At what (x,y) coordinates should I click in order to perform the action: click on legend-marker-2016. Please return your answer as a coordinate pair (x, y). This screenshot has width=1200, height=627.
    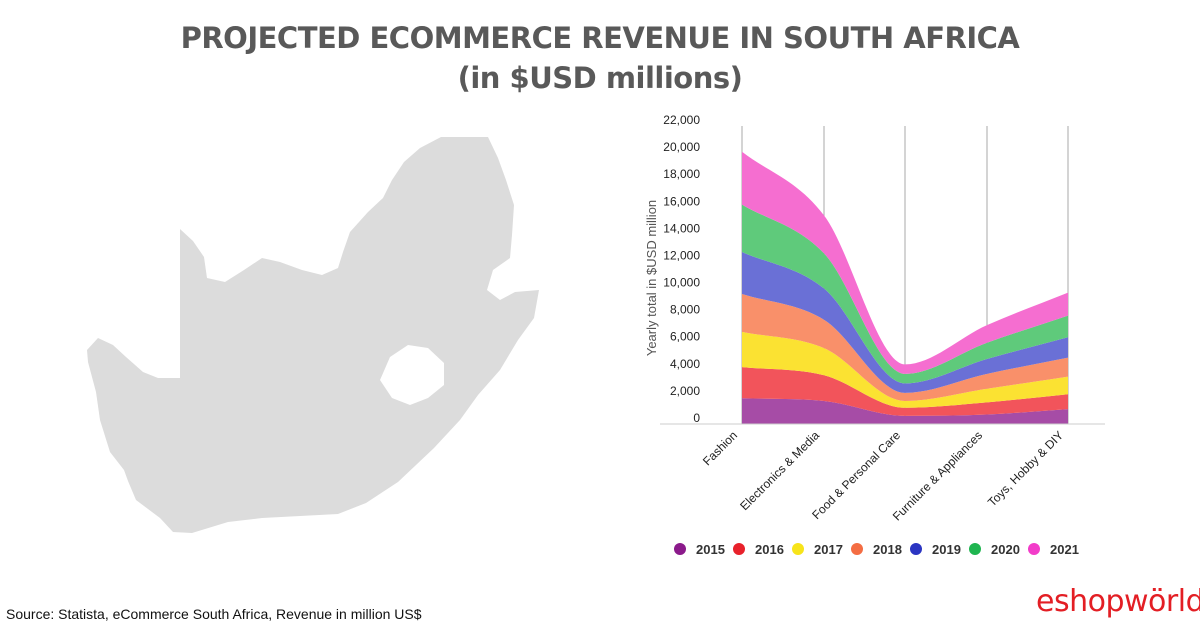
    Looking at the image, I should click on (739, 549).